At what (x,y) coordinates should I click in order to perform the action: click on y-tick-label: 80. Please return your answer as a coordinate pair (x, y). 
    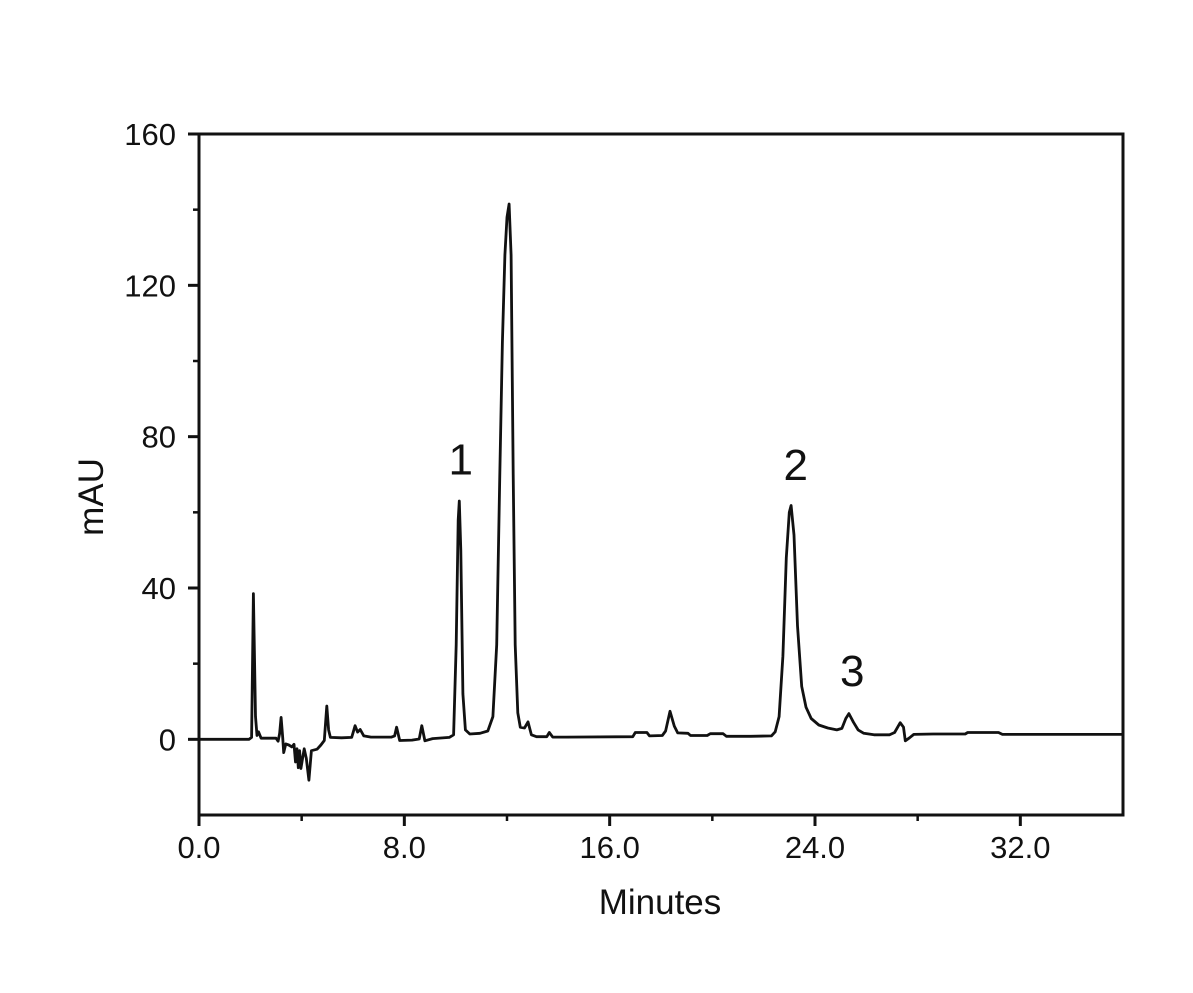
    Looking at the image, I should click on (159, 437).